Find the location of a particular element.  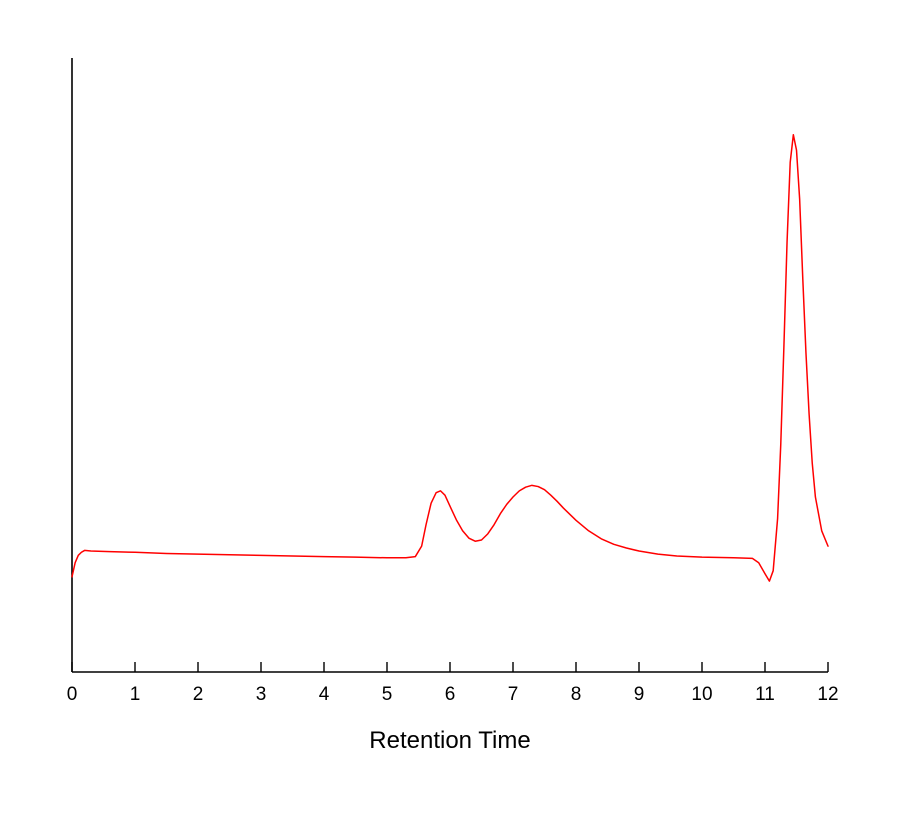

x-tick-label: 9 is located at coordinates (639, 694).